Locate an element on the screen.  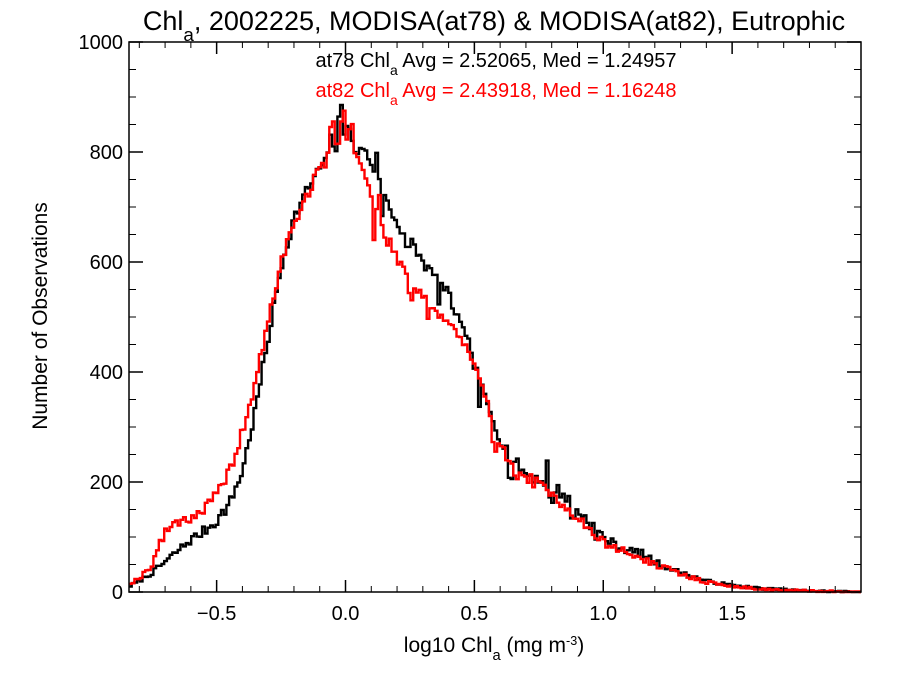
y-tick-label: 1000 is located at coordinates (101, 43).